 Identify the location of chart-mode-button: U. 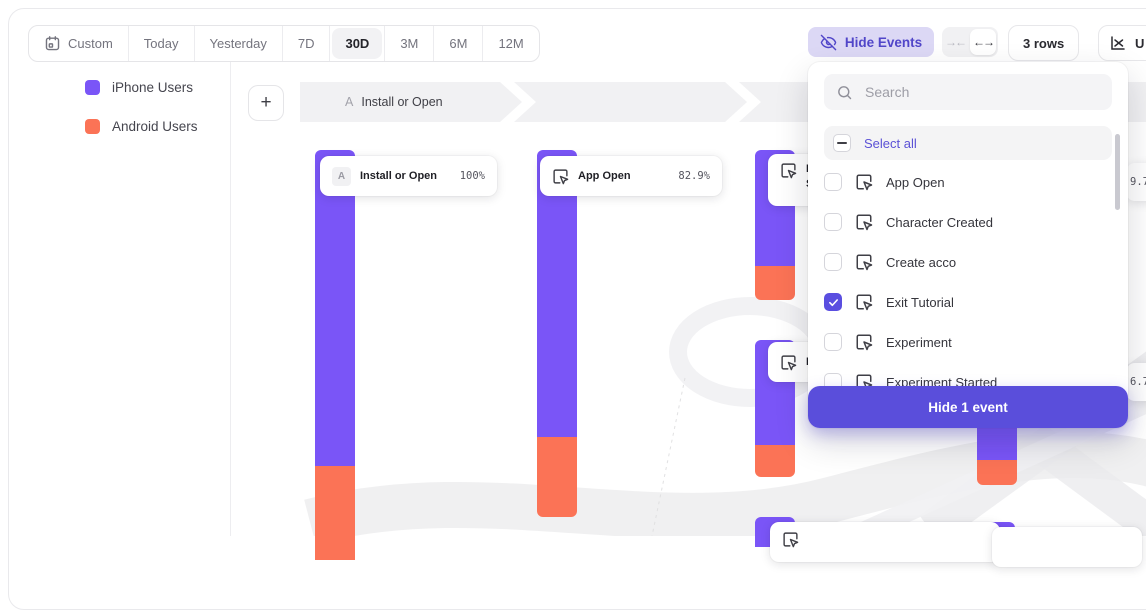
(1122, 43).